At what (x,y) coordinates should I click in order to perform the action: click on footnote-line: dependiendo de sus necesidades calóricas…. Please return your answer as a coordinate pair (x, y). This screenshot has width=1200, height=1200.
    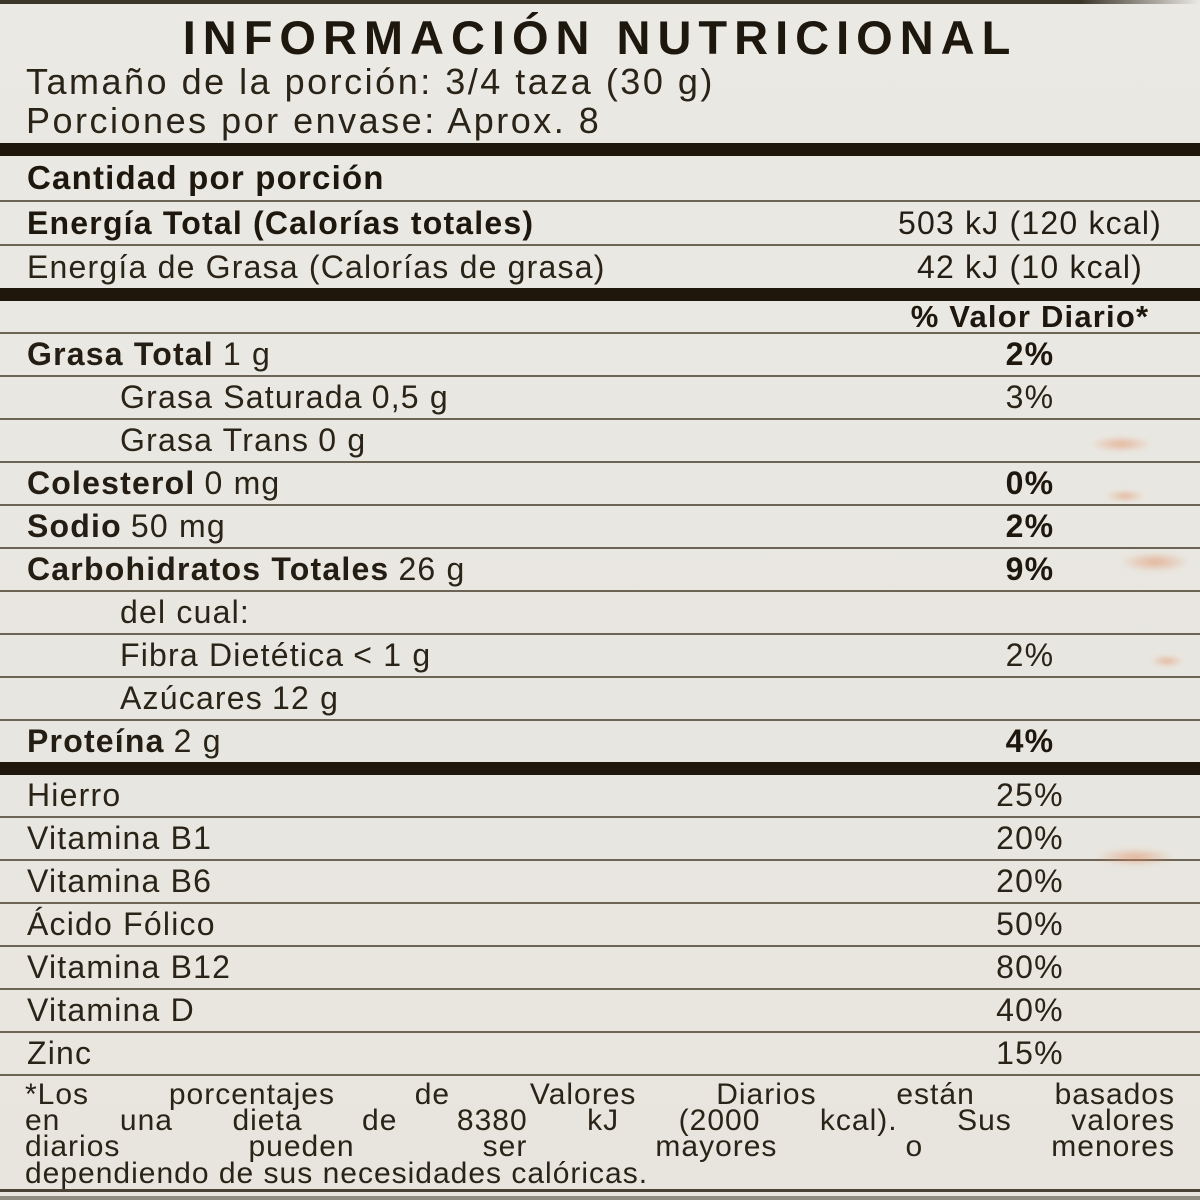
    Looking at the image, I should click on (337, 1173).